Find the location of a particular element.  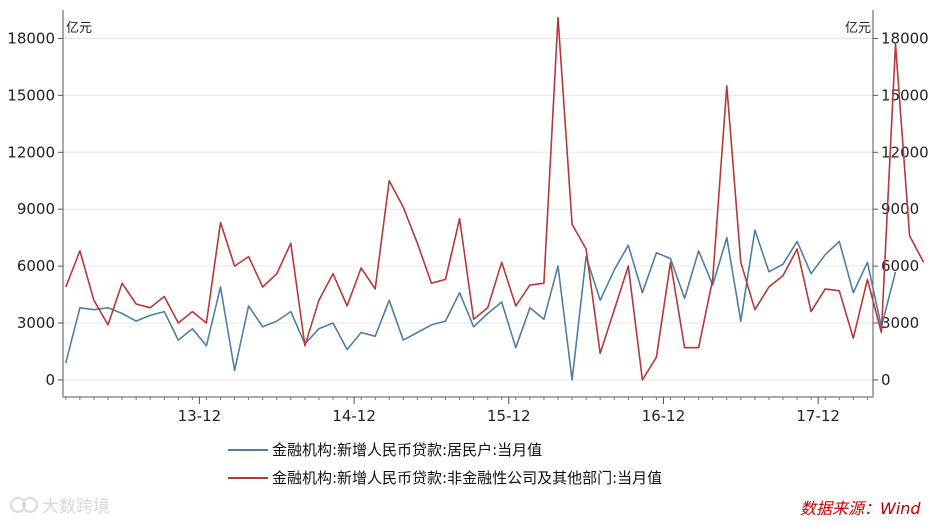

y-axis-right-unit: 亿元 is located at coordinates (858, 28).